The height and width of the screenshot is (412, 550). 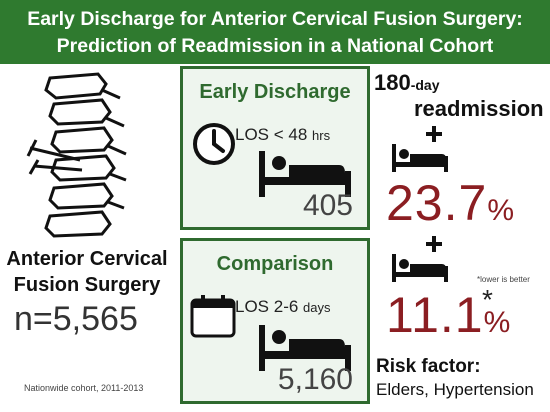 I want to click on early-readmission-rate: 23.7%, so click(x=450, y=203).